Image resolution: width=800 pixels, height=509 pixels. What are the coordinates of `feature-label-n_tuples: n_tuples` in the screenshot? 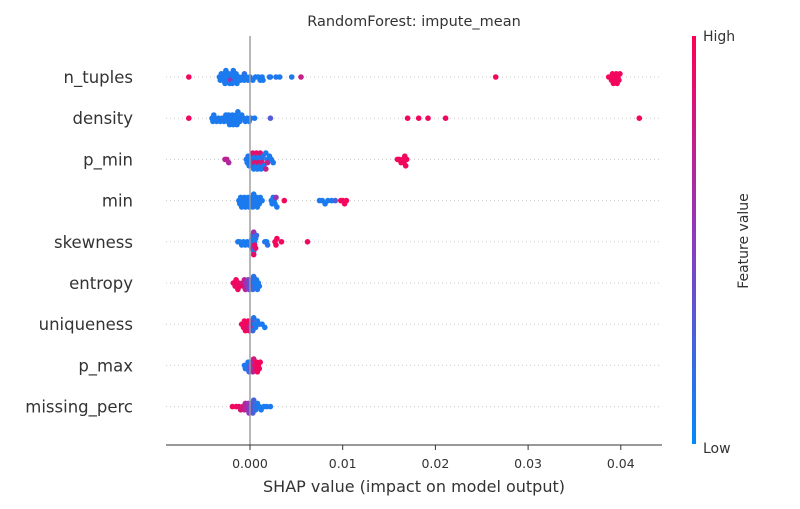 It's located at (98, 78).